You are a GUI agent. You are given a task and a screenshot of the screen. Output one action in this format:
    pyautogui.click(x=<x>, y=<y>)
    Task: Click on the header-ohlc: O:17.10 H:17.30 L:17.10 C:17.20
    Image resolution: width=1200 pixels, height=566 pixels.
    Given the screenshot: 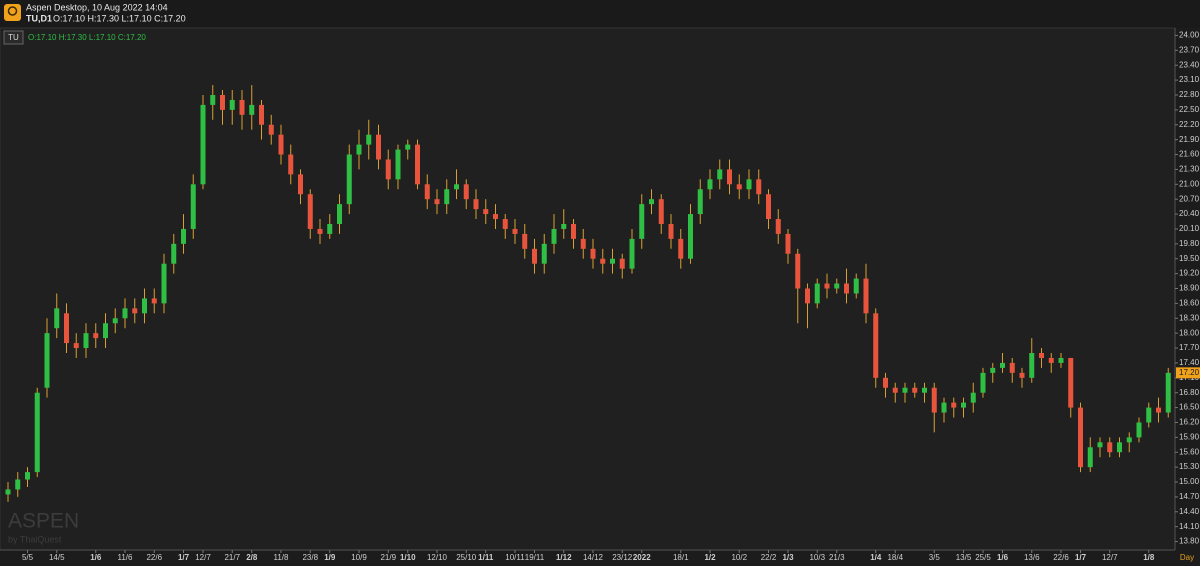 What is the action you would take?
    pyautogui.click(x=119, y=18)
    